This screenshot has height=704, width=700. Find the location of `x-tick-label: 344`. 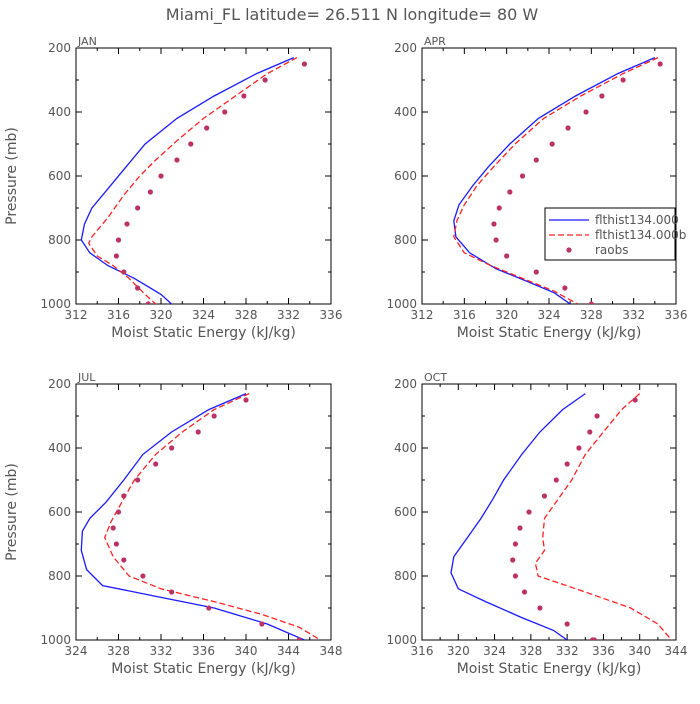

x-tick-label: 344 is located at coordinates (676, 651).